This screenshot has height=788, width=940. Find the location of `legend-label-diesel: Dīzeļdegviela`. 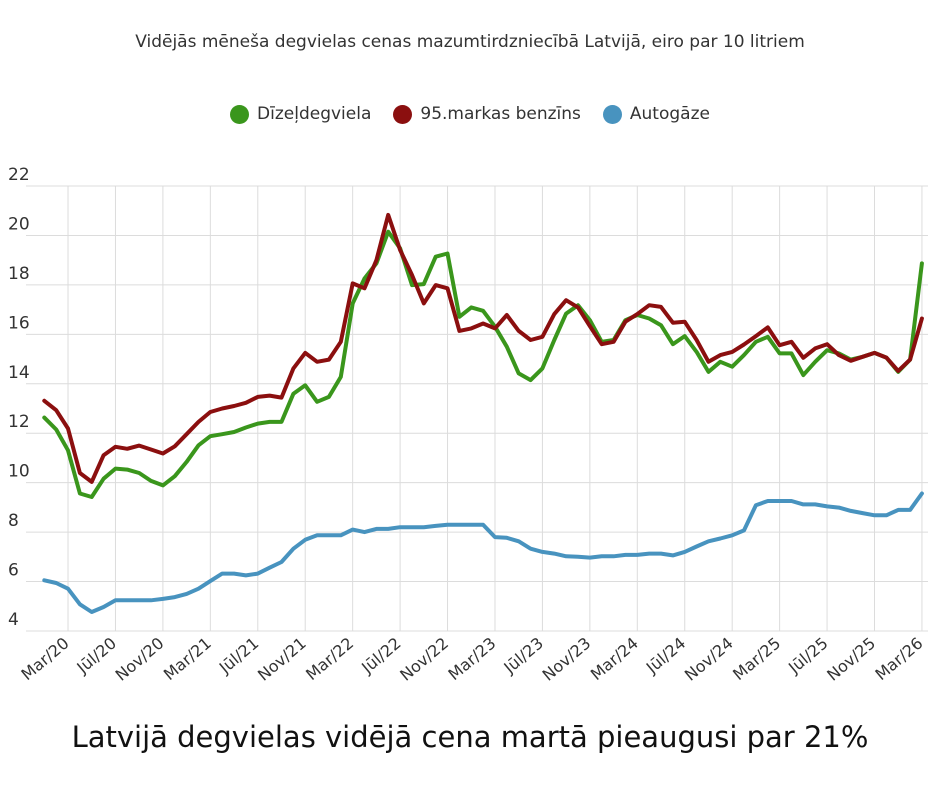

legend-label-diesel: Dīzeļdegviela is located at coordinates (314, 114).